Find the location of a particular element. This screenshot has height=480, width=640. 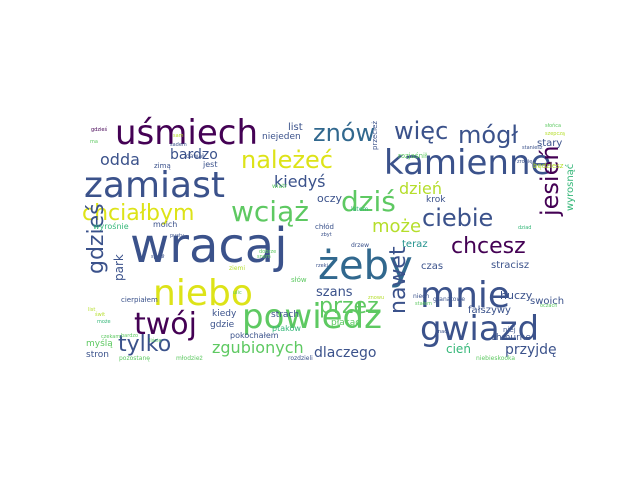

word-rozdzieli: rozdzieli is located at coordinates (300, 358).